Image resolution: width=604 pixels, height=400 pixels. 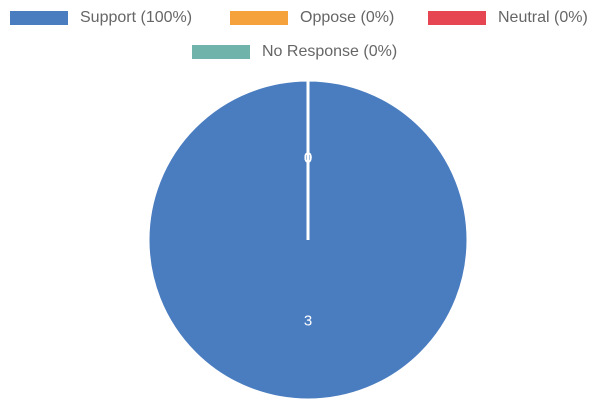 I want to click on legend-label: Support (100%), so click(x=136, y=17).